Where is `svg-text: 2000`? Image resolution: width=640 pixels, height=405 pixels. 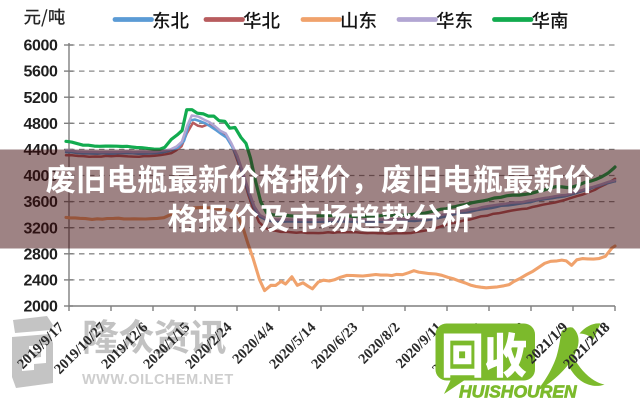
svg-text: 2000 is located at coordinates (41, 307).